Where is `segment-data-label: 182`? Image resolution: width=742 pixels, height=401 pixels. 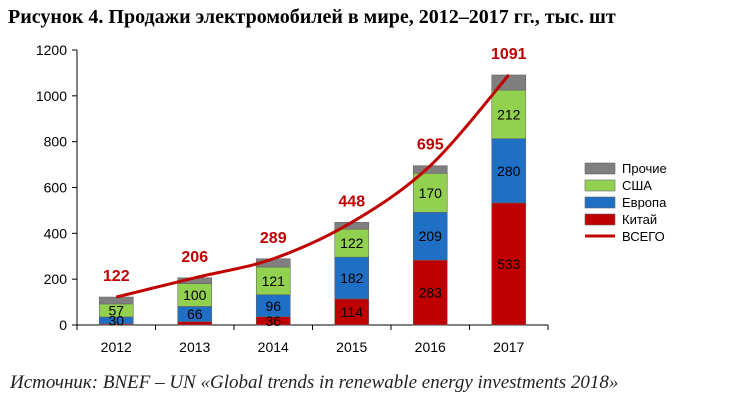
segment-data-label: 182 is located at coordinates (352, 278).